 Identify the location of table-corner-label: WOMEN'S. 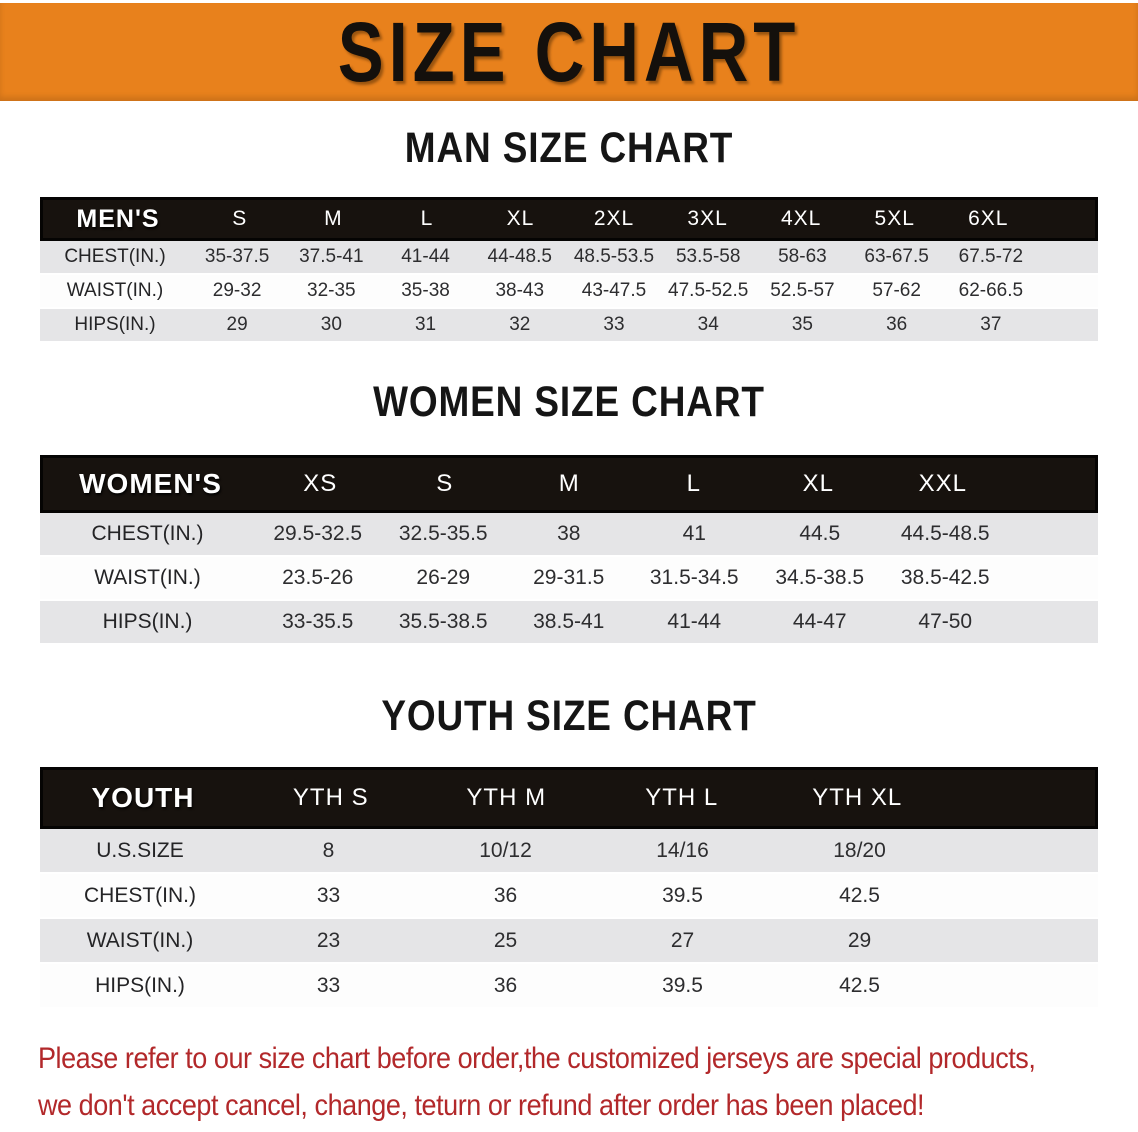
(150, 483).